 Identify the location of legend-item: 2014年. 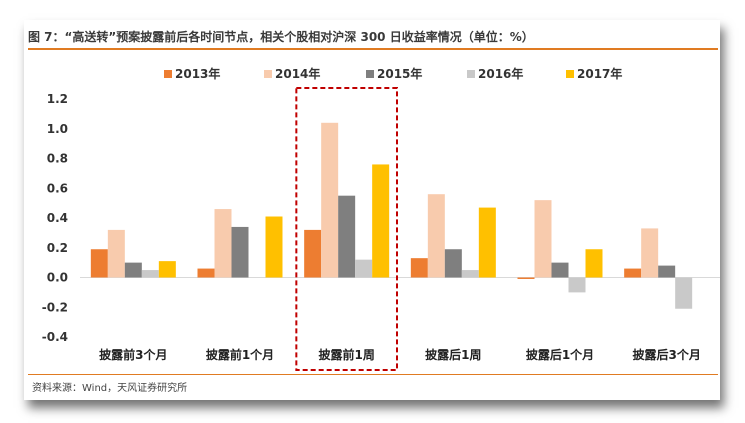
(292, 73).